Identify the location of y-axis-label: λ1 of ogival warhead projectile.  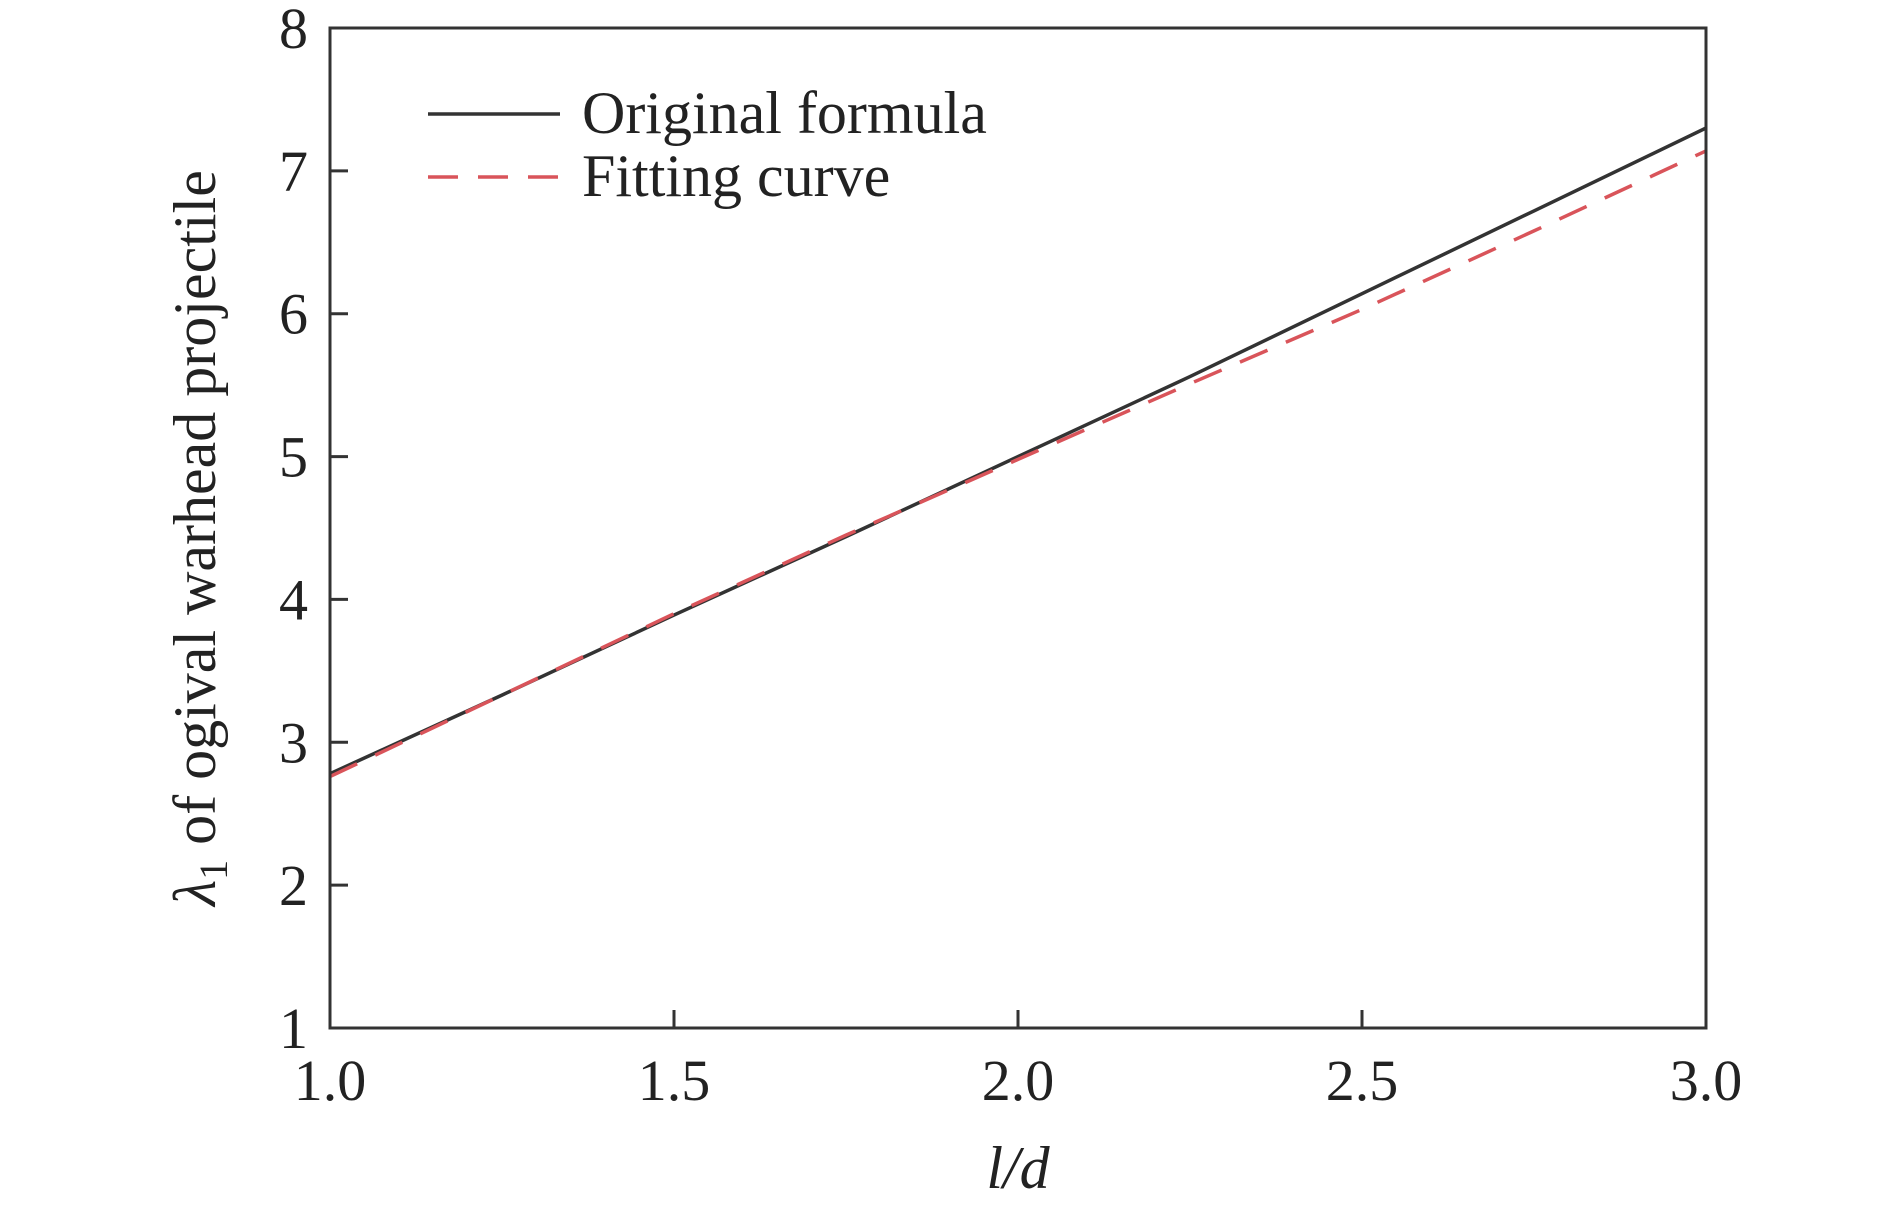
(199, 539).